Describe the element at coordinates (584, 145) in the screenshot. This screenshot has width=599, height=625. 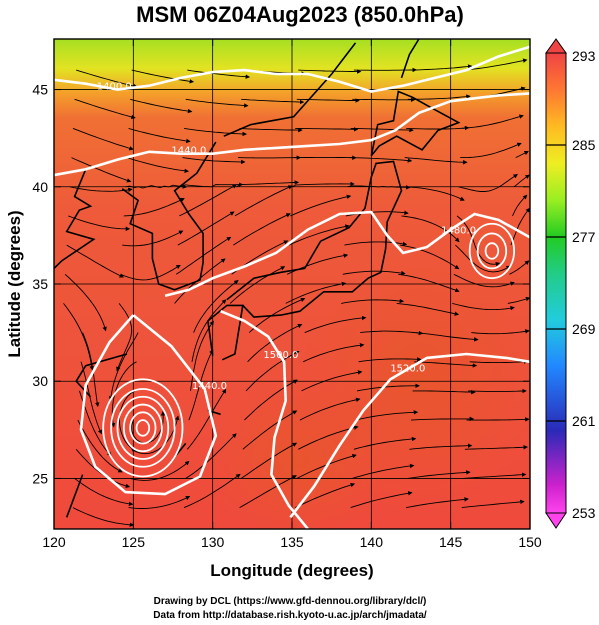
I see `colorbar-tick-label: 285` at that location.